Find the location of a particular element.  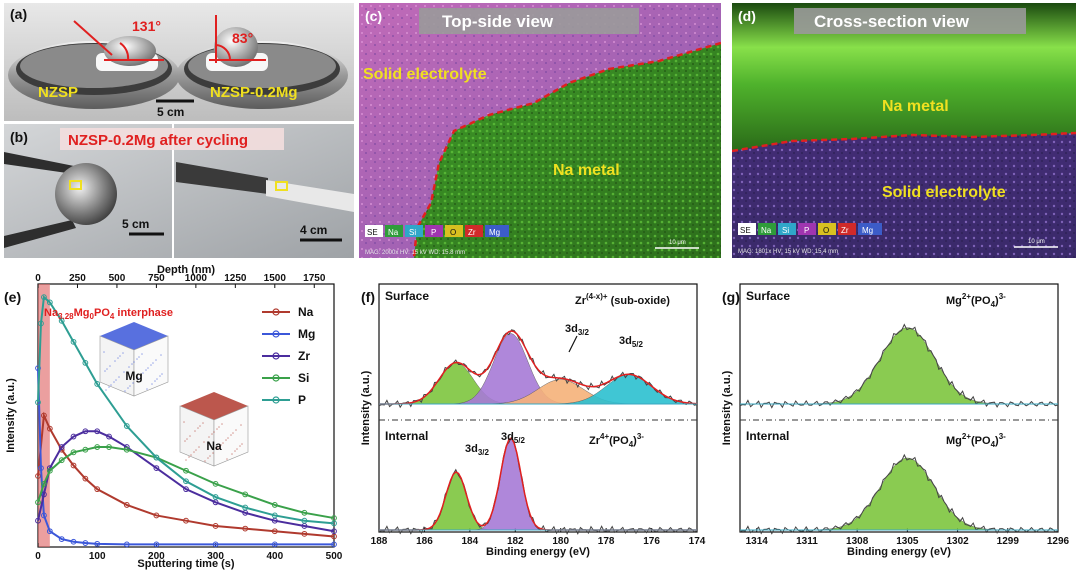

top-tick-label-e: 1000 is located at coordinates (196, 278).